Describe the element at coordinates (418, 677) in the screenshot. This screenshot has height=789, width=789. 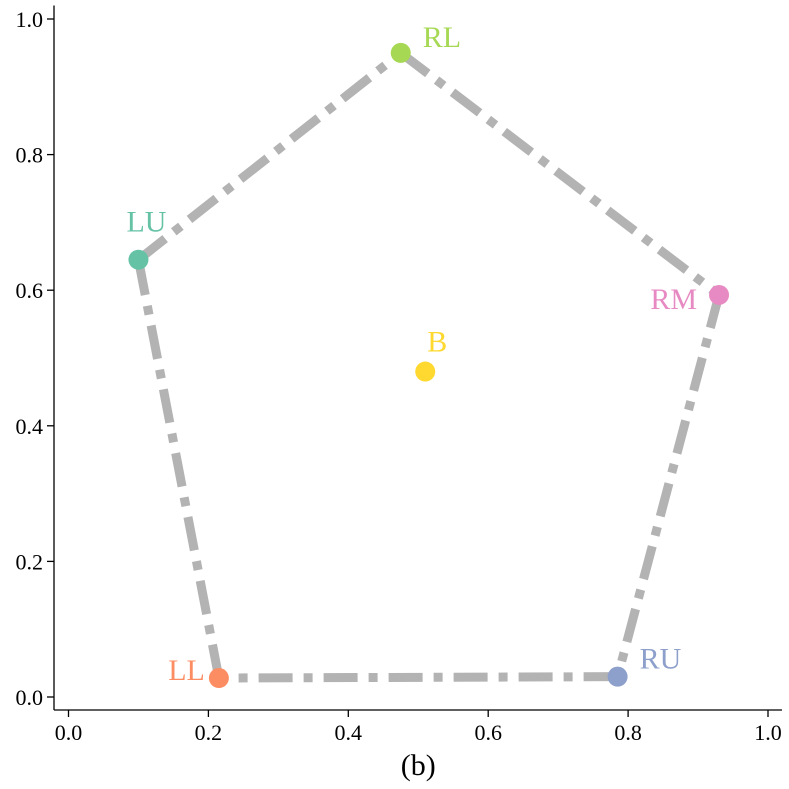
I see `polygon-edge-ru-ll` at that location.